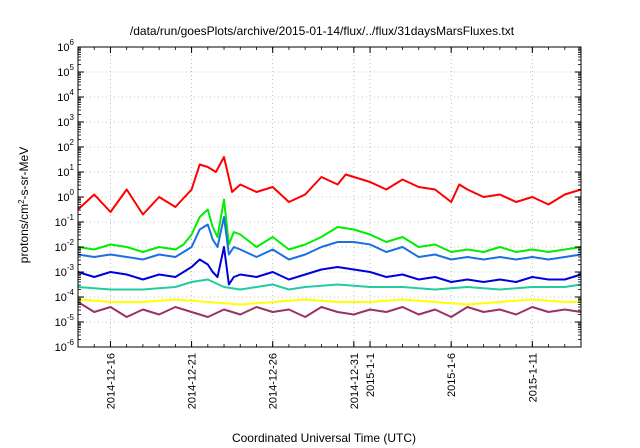 The width and height of the screenshot is (640, 448). What do you see at coordinates (452, 375) in the screenshot?
I see `x-tick-label: 2015-1-6` at bounding box center [452, 375].